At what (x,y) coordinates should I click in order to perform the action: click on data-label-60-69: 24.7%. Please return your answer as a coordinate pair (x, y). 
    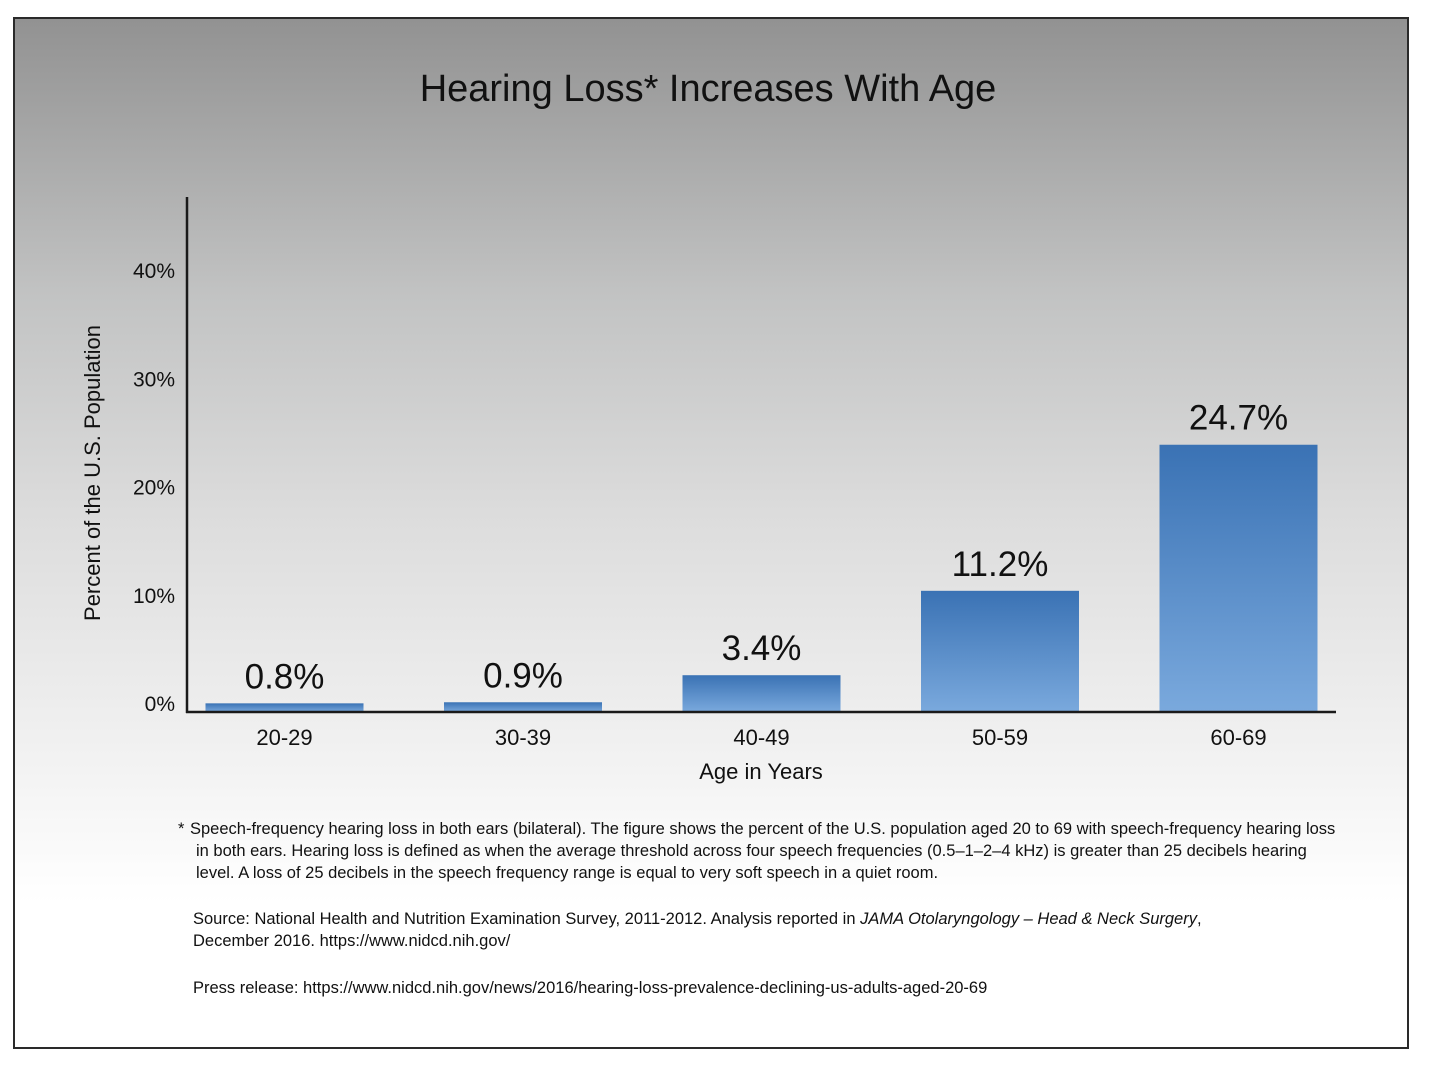
    Looking at the image, I should click on (1238, 418).